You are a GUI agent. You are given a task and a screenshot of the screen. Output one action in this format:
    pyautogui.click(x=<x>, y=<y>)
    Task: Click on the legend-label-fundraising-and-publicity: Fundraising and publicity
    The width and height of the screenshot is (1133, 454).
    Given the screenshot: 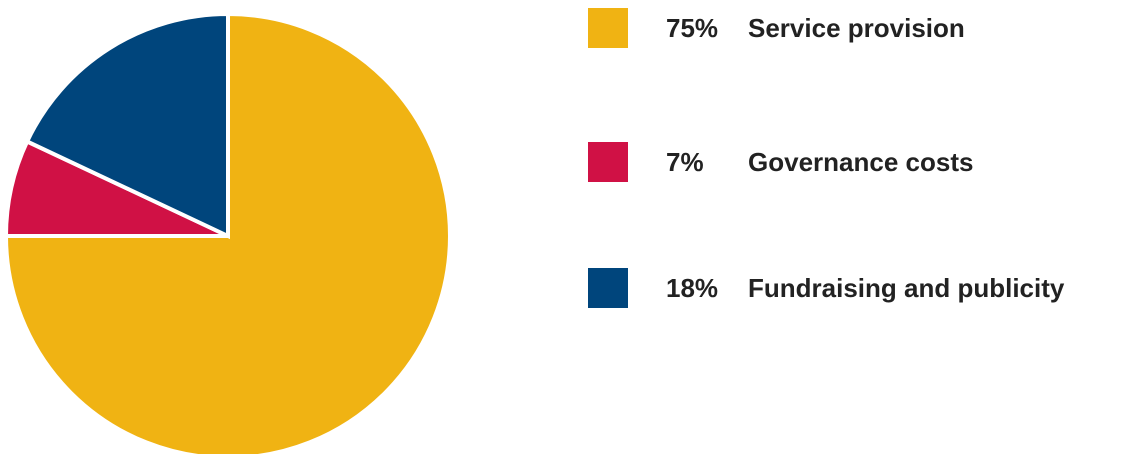 What is the action you would take?
    pyautogui.click(x=906, y=287)
    